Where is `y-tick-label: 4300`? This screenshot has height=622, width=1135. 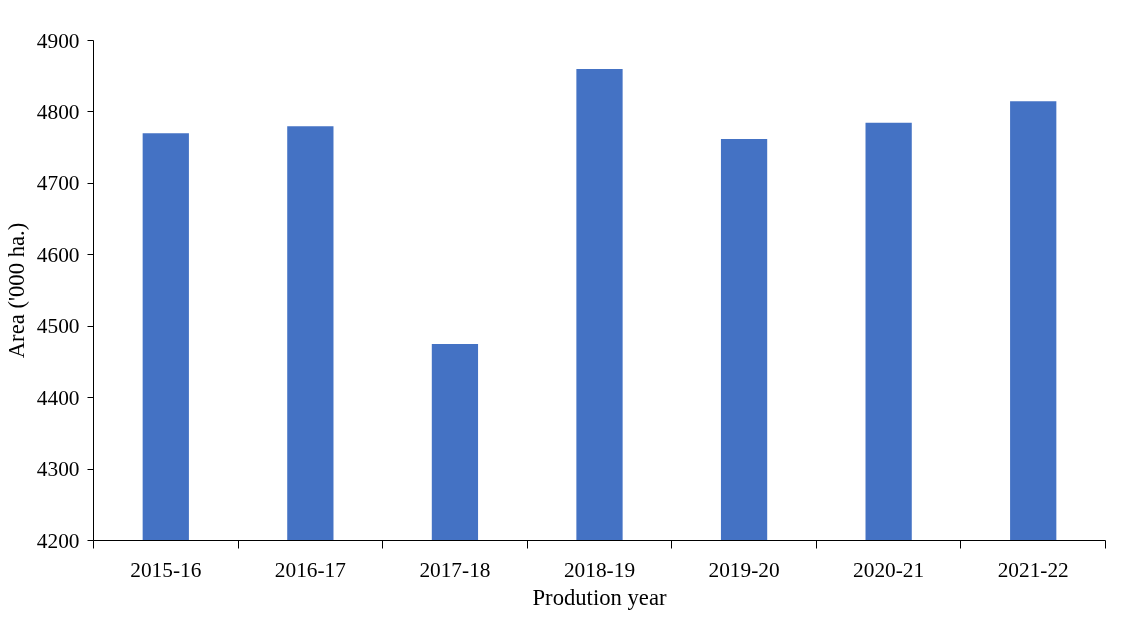 y-tick-label: 4300 is located at coordinates (58, 469).